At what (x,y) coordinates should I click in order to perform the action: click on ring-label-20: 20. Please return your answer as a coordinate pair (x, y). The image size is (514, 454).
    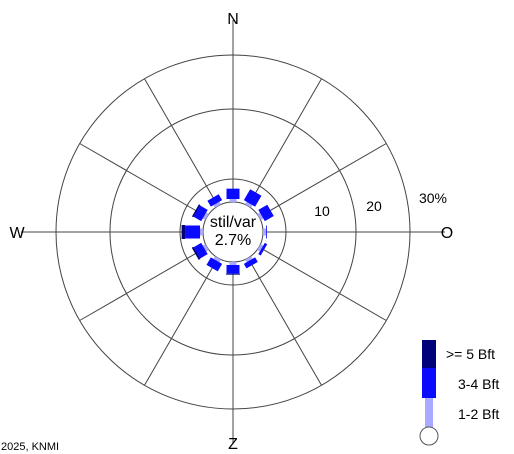
    Looking at the image, I should click on (374, 206).